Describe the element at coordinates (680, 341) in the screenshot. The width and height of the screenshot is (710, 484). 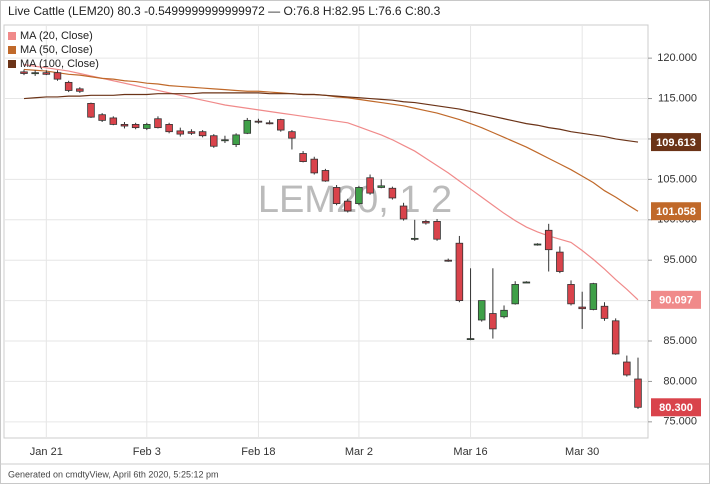
I see `y-tick-label: 85.000` at that location.